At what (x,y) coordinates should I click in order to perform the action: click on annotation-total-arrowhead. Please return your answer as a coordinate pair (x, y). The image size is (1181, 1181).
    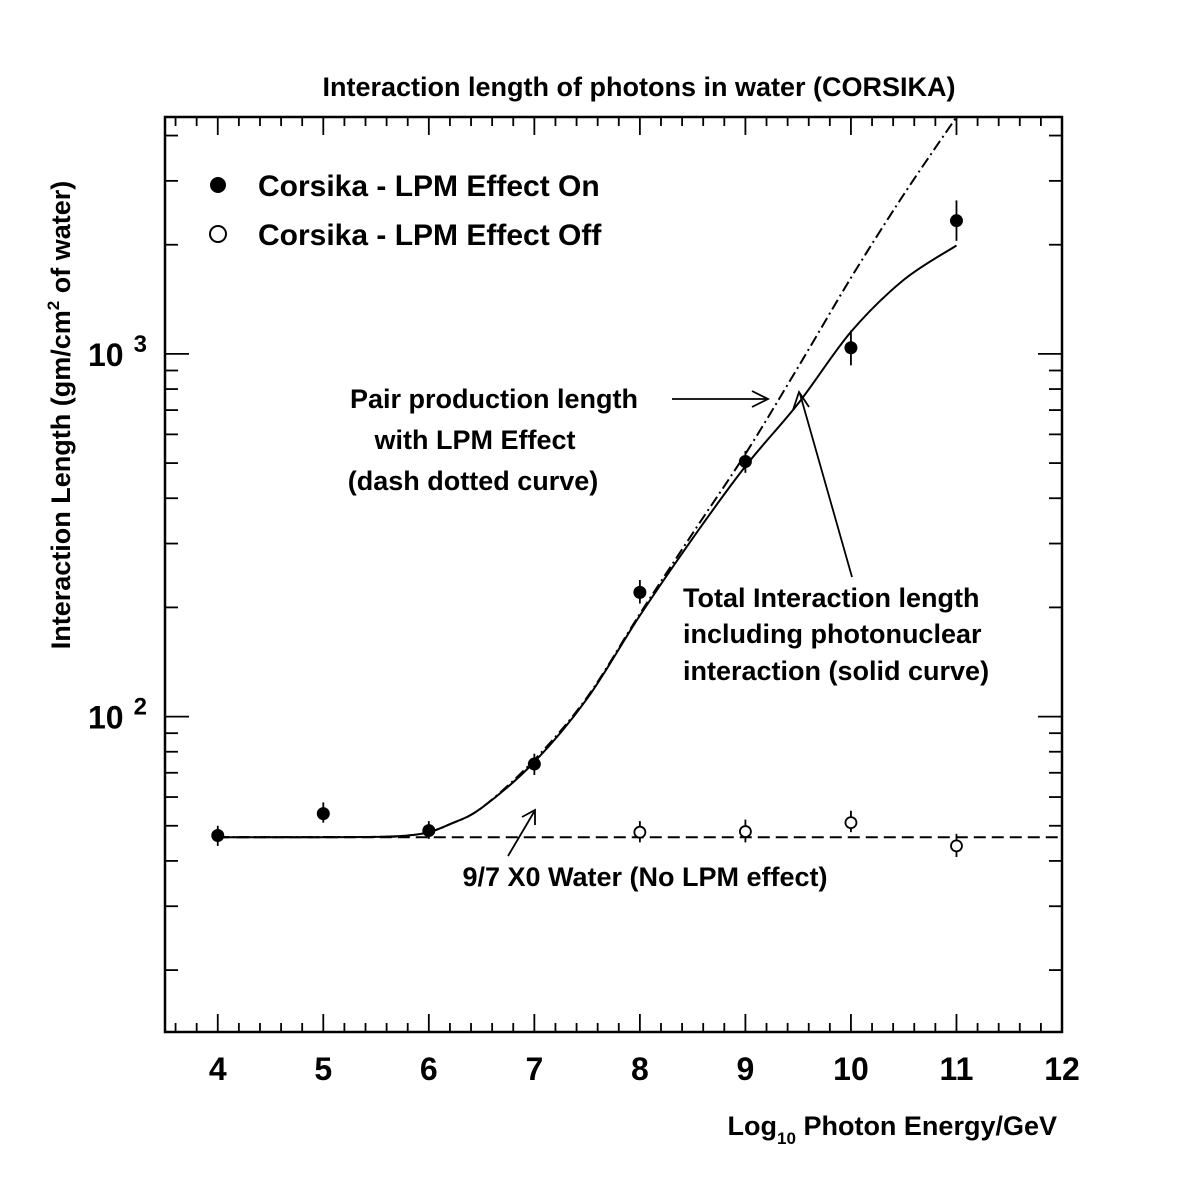
    Looking at the image, I should click on (801, 400).